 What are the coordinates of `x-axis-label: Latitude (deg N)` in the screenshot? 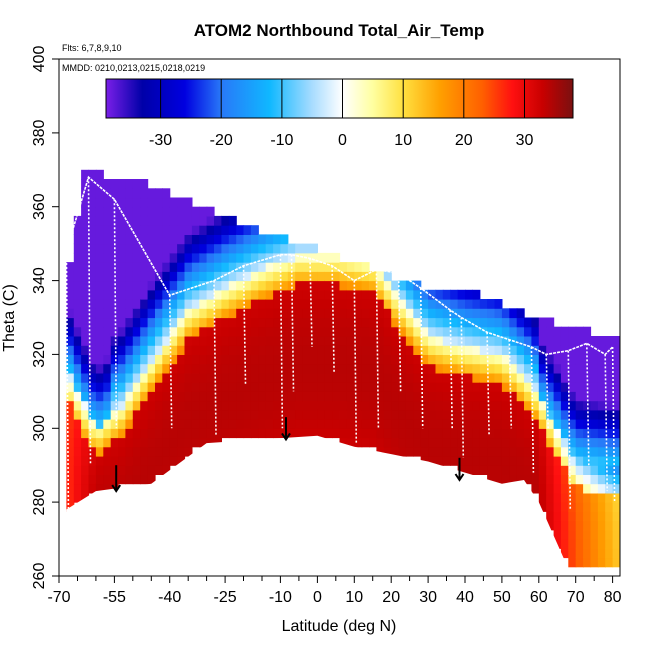 It's located at (339, 626).